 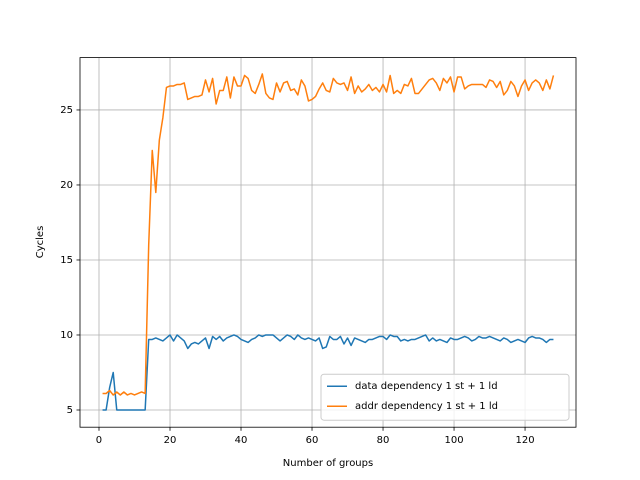 What do you see at coordinates (66, 335) in the screenshot?
I see `y-tick-label: 10` at bounding box center [66, 335].